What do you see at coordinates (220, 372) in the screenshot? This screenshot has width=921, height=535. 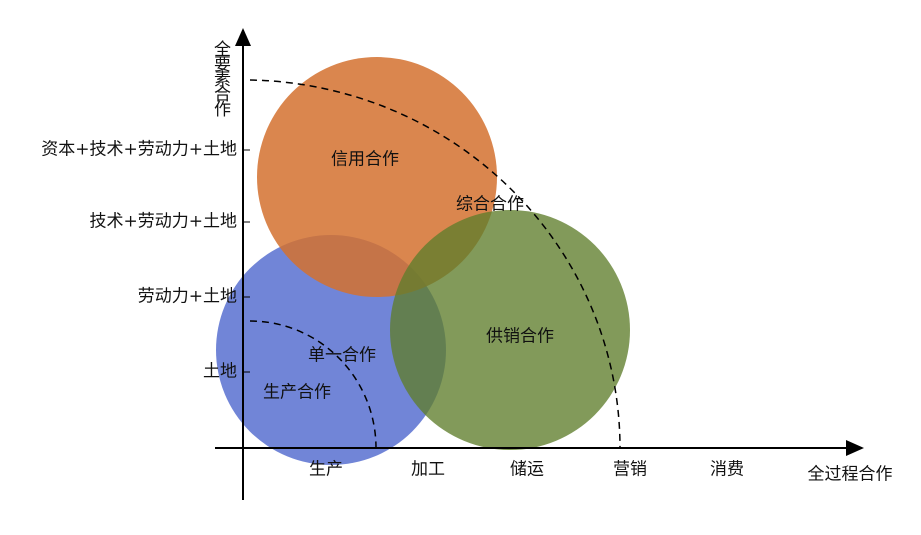 I see `y-level-label: 土地` at bounding box center [220, 372].